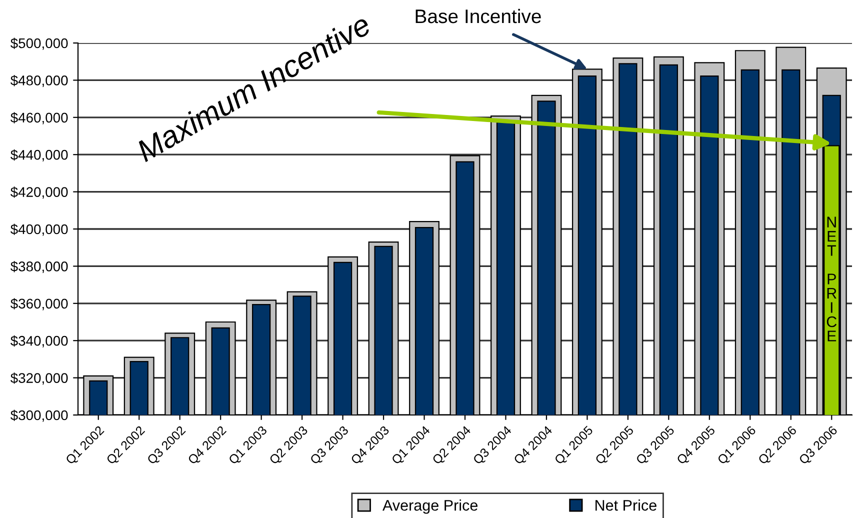 The image size is (866, 518). What do you see at coordinates (39, 81) in the screenshot?
I see `y-tick-label: $480,000` at bounding box center [39, 81].